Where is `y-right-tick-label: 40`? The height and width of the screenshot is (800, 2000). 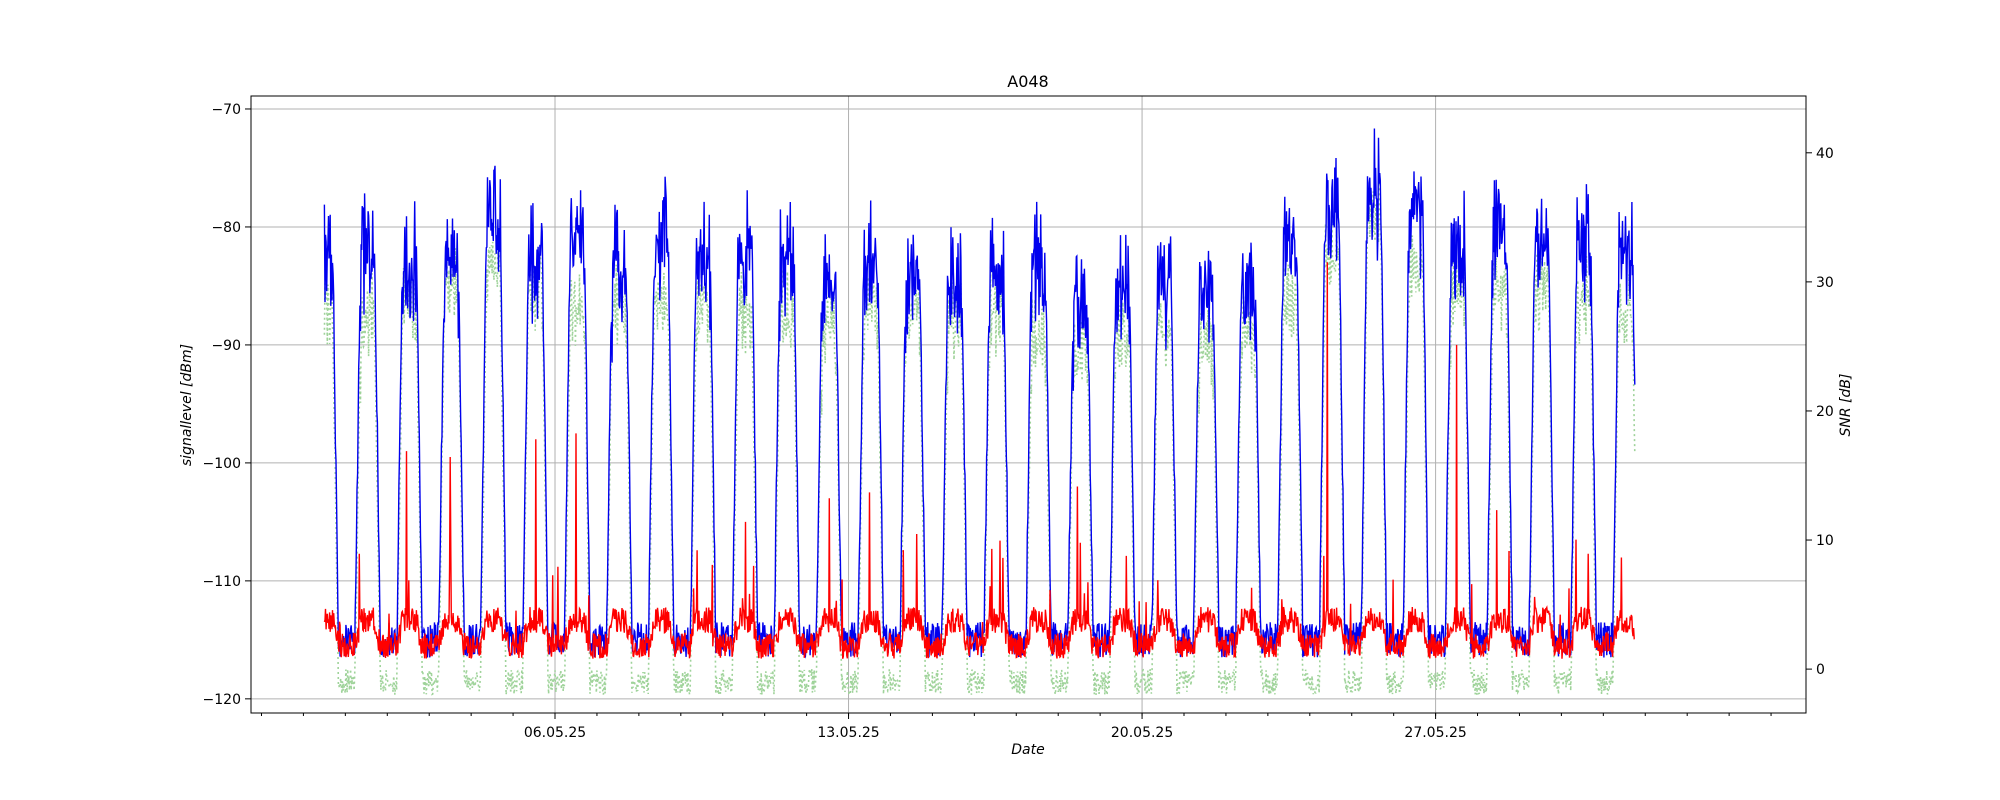
y-right-tick-label: 40 is located at coordinates (1825, 154).